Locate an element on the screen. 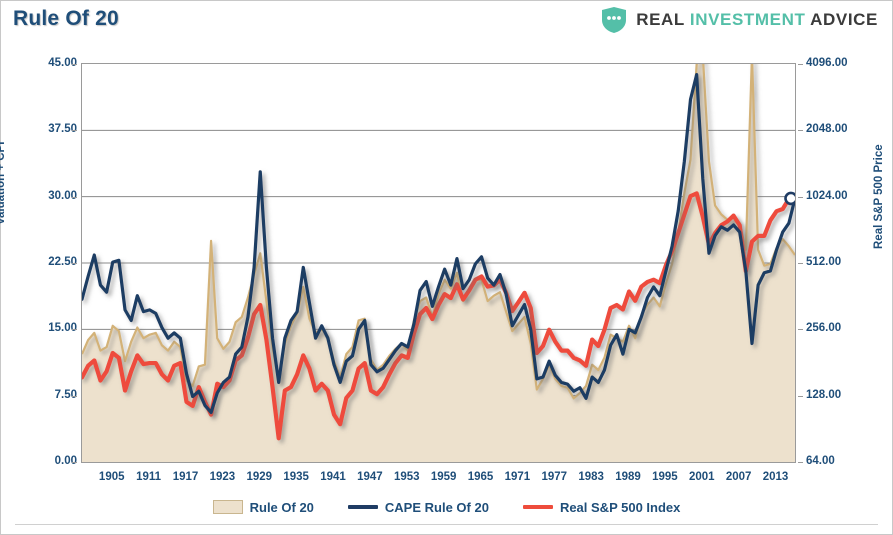 The image size is (893, 535). y-axis-right-tick: 128.00 is located at coordinates (824, 394).